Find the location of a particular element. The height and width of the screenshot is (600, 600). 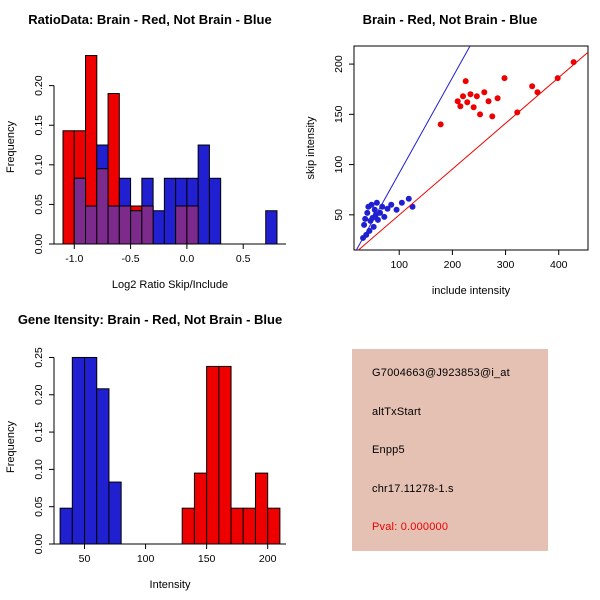

event-type-text: altTxStart is located at coordinates (397, 411).